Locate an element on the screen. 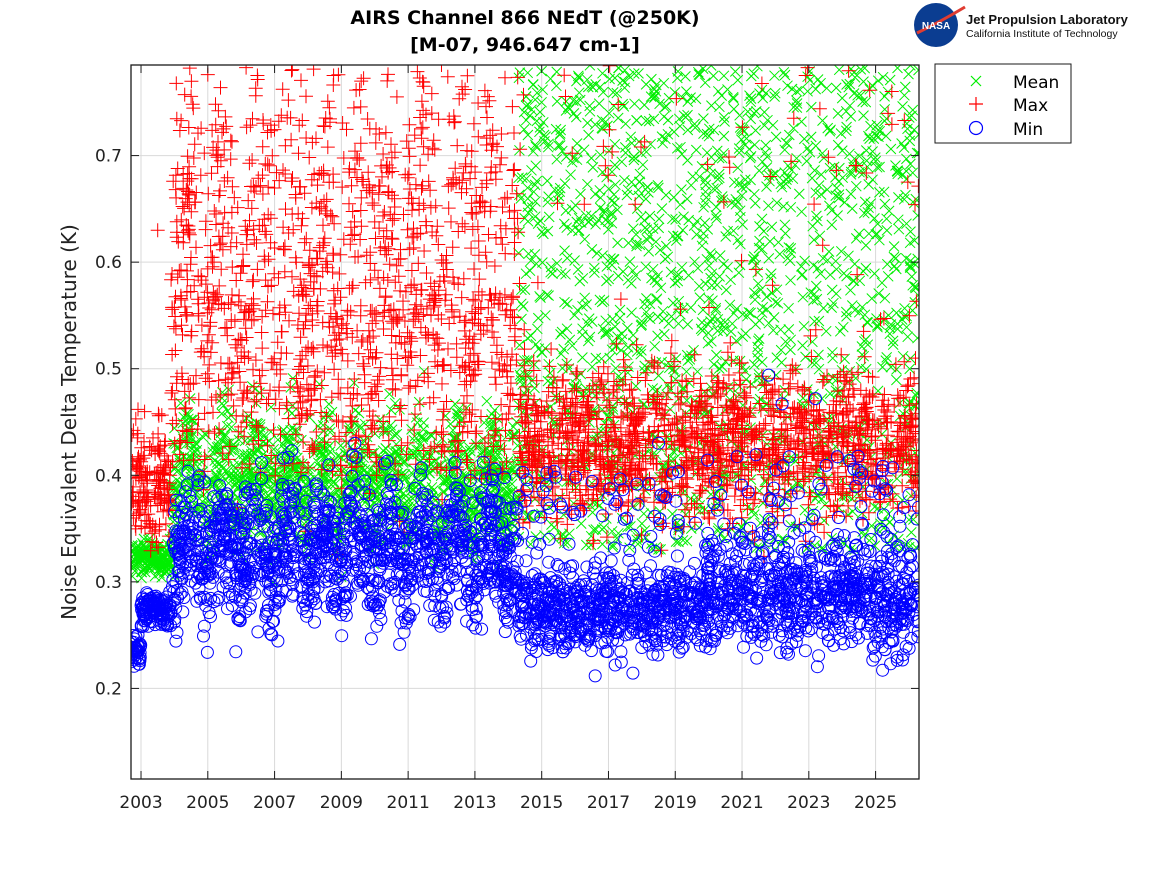 This screenshot has width=1167, height=875. chart-title-line-1: AIRS Channel 866 NEdT (@250K) is located at coordinates (524, 18).